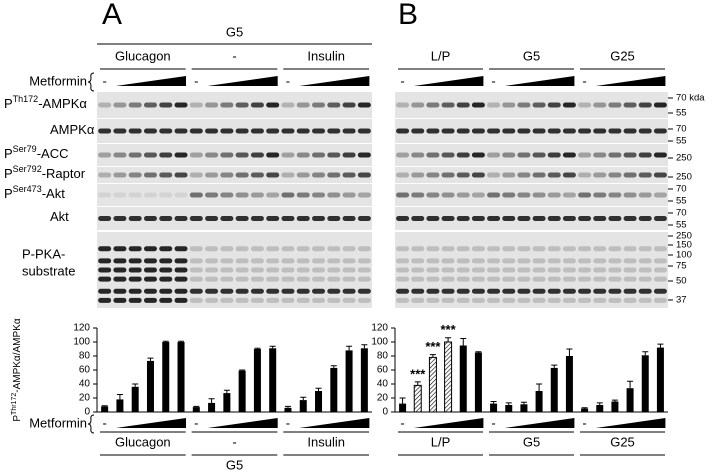 The width and height of the screenshot is (713, 475). Describe the element at coordinates (36, 152) in the screenshot. I see `row-label: PSer79-ACC` at that location.